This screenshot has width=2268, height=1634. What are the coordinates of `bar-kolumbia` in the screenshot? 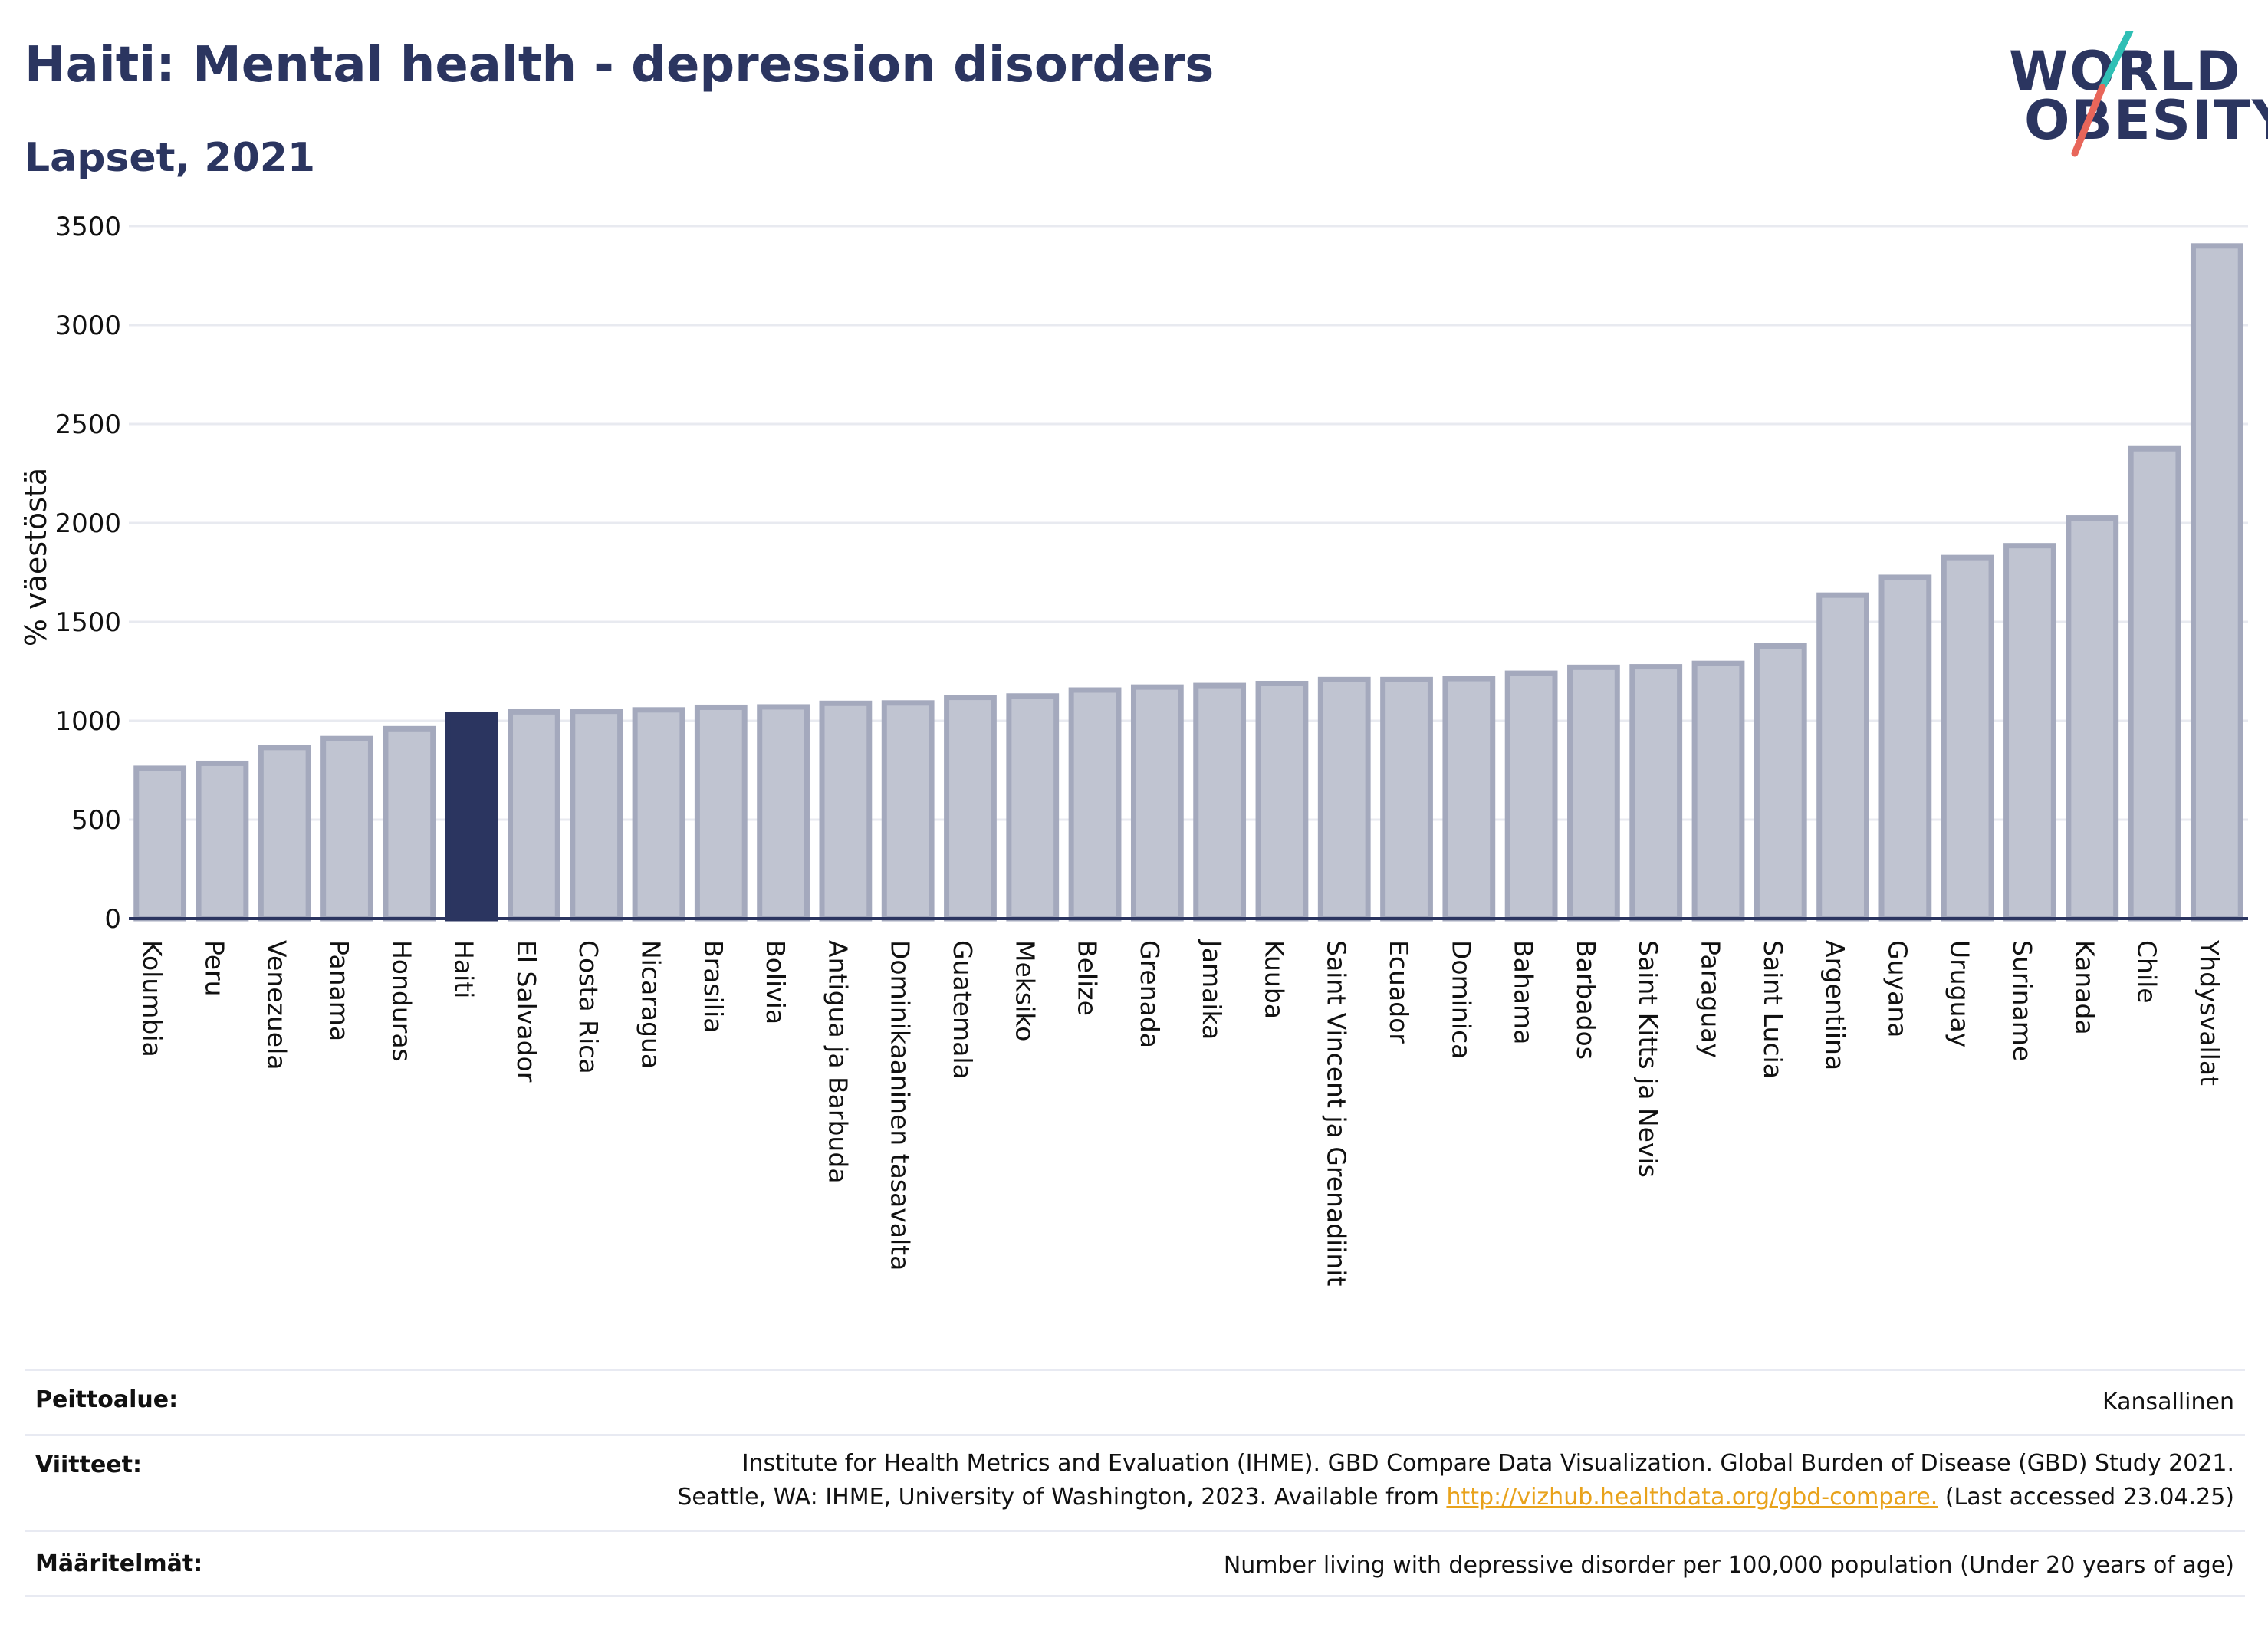 It's located at (160, 843).